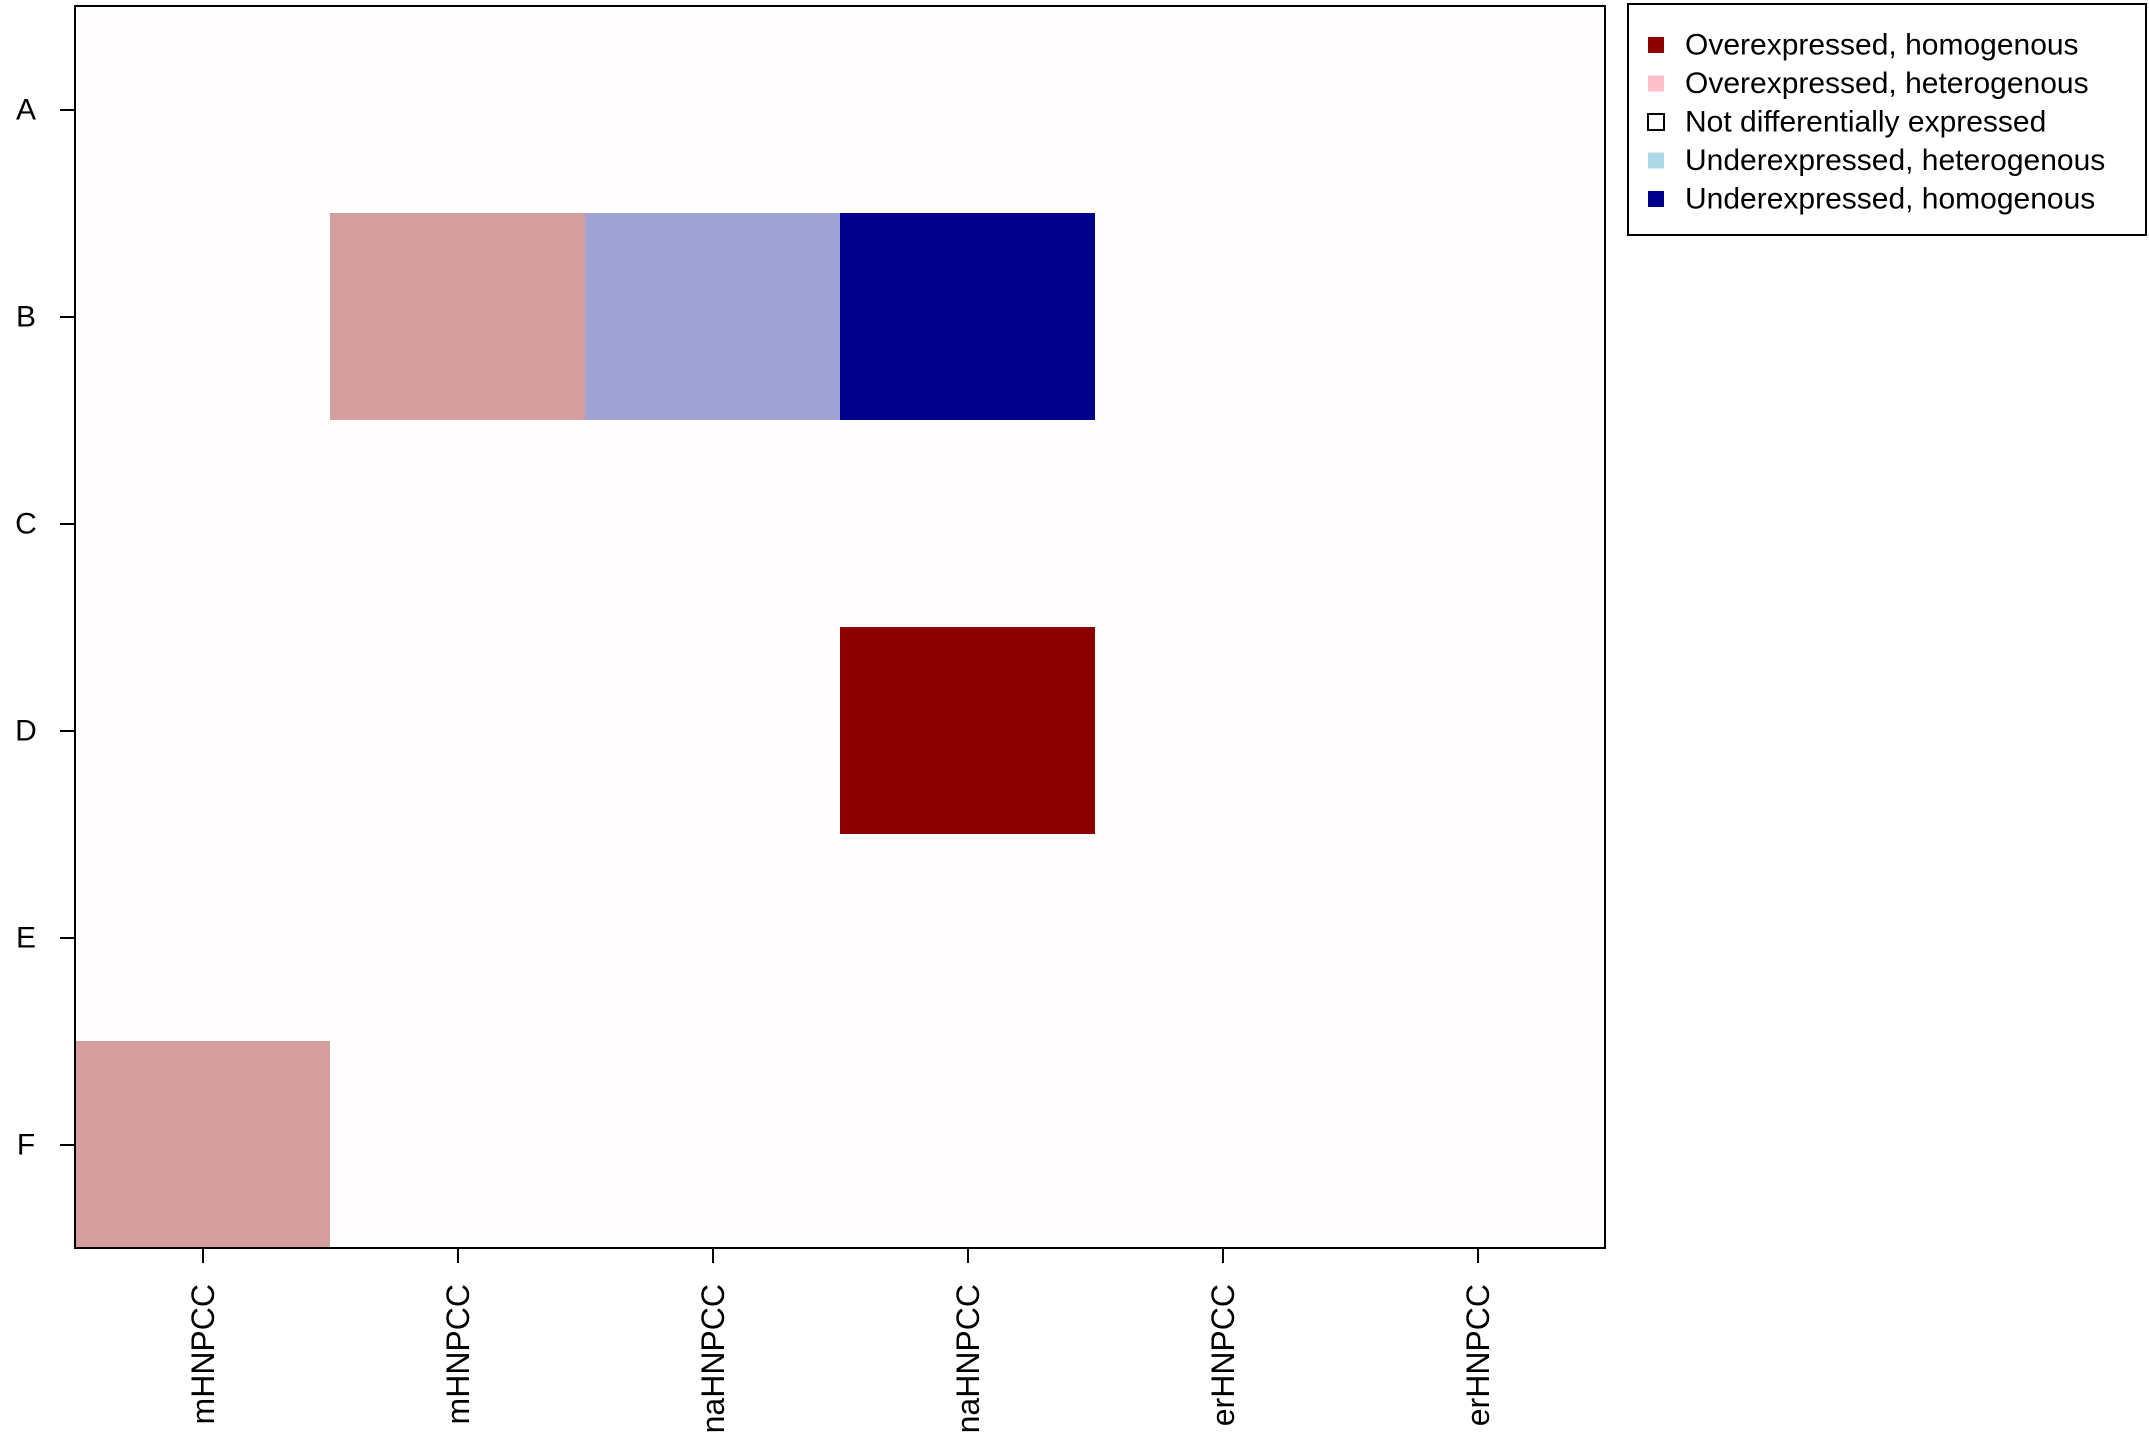  I want to click on y-tick-label-C: C, so click(26, 524).